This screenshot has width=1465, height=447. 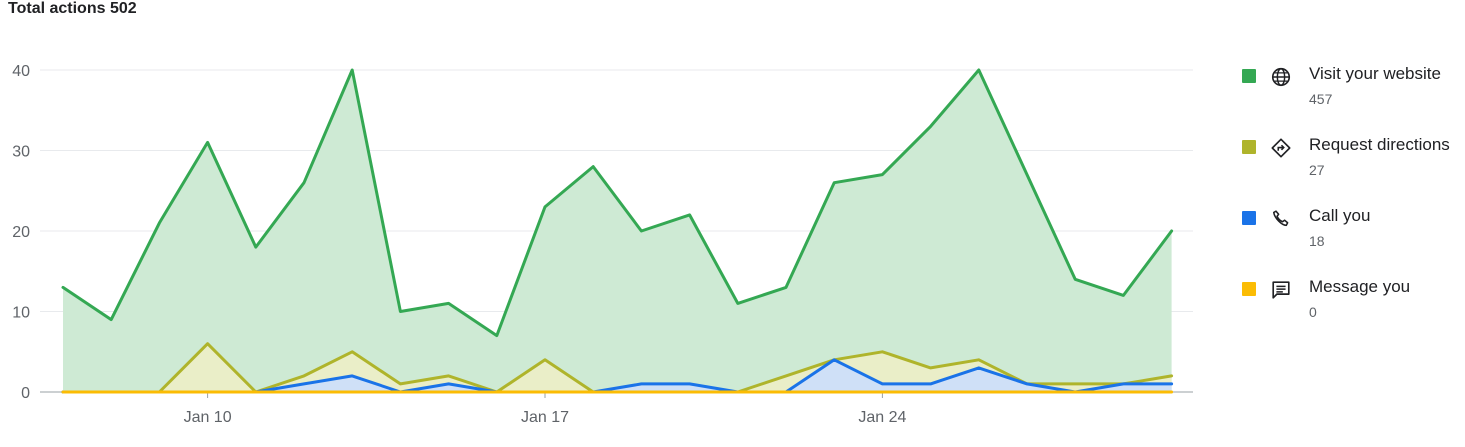 What do you see at coordinates (1313, 312) in the screenshot?
I see `legend-count: 0` at bounding box center [1313, 312].